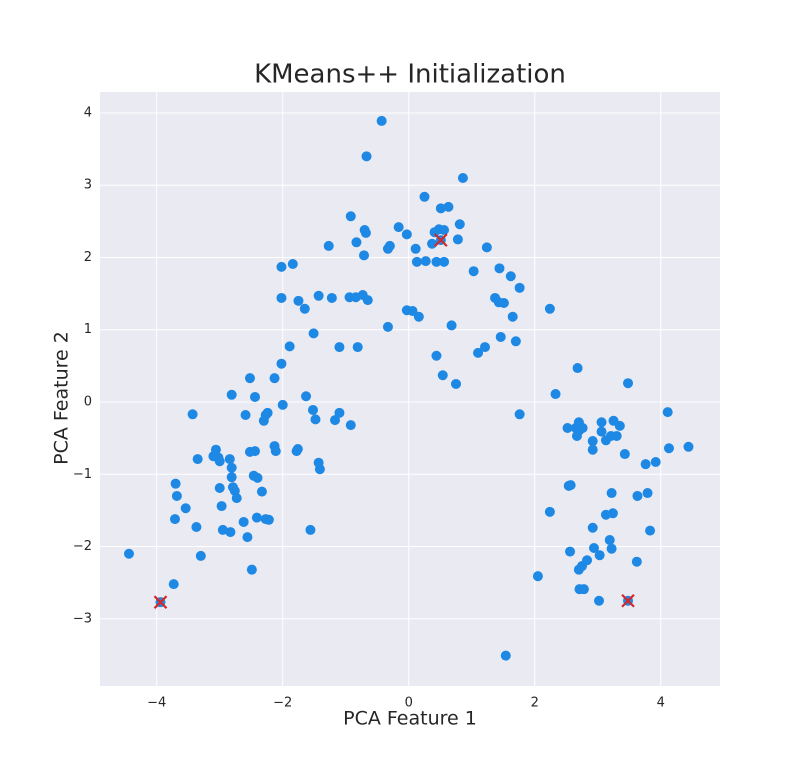 The width and height of the screenshot is (800, 771). Describe the element at coordinates (82, 618) in the screenshot. I see `y-tick-label: −3` at that location.